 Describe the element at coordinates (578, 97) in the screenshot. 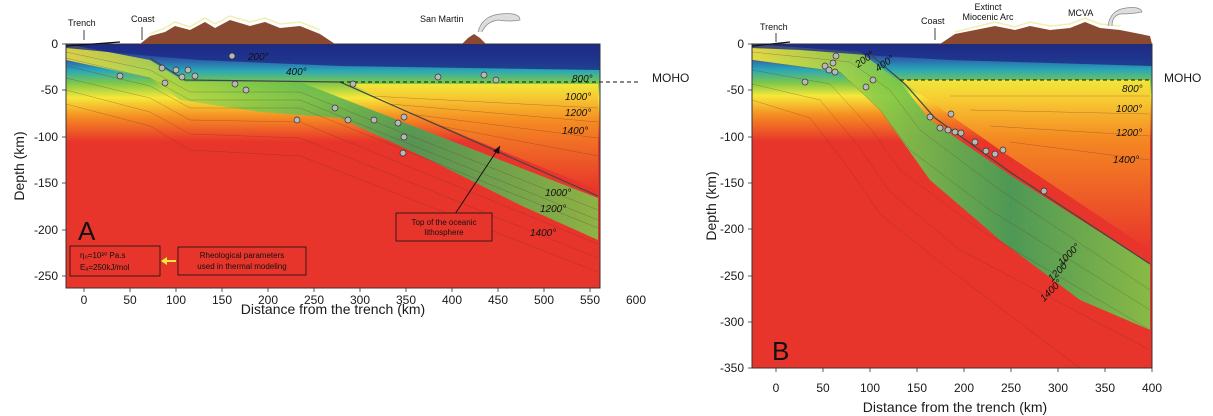

I see `panel-a-isotherm-1000: 1000°` at that location.